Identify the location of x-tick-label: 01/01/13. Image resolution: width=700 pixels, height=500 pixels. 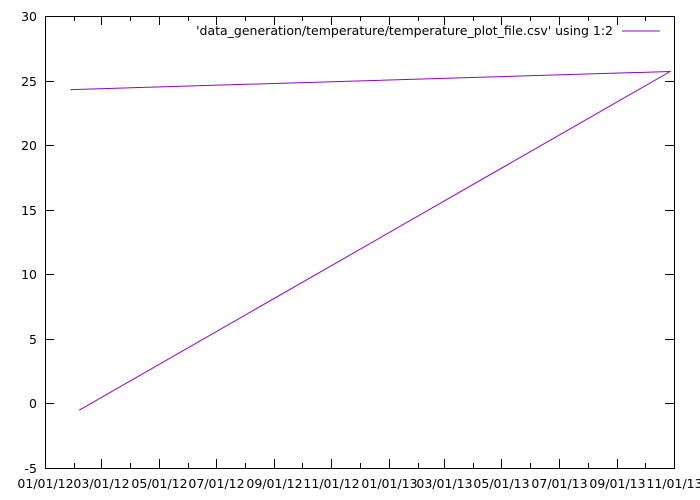
(389, 483).